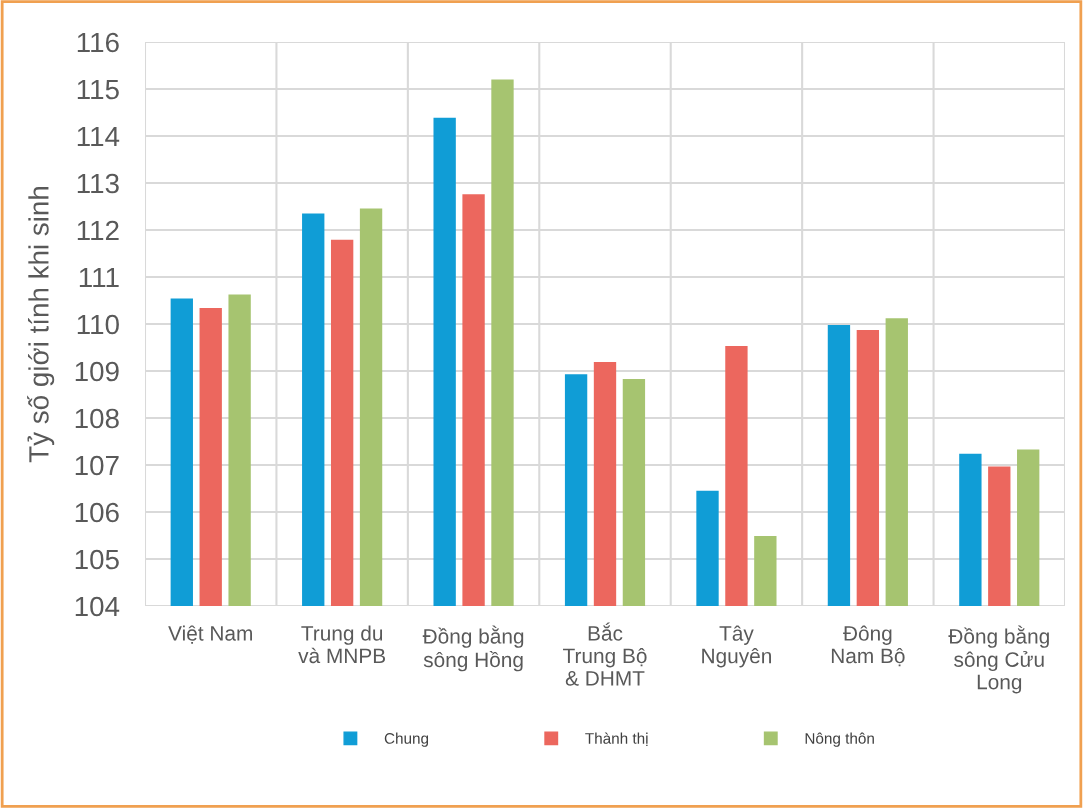  I want to click on y-tick-label: 109, so click(97, 371).